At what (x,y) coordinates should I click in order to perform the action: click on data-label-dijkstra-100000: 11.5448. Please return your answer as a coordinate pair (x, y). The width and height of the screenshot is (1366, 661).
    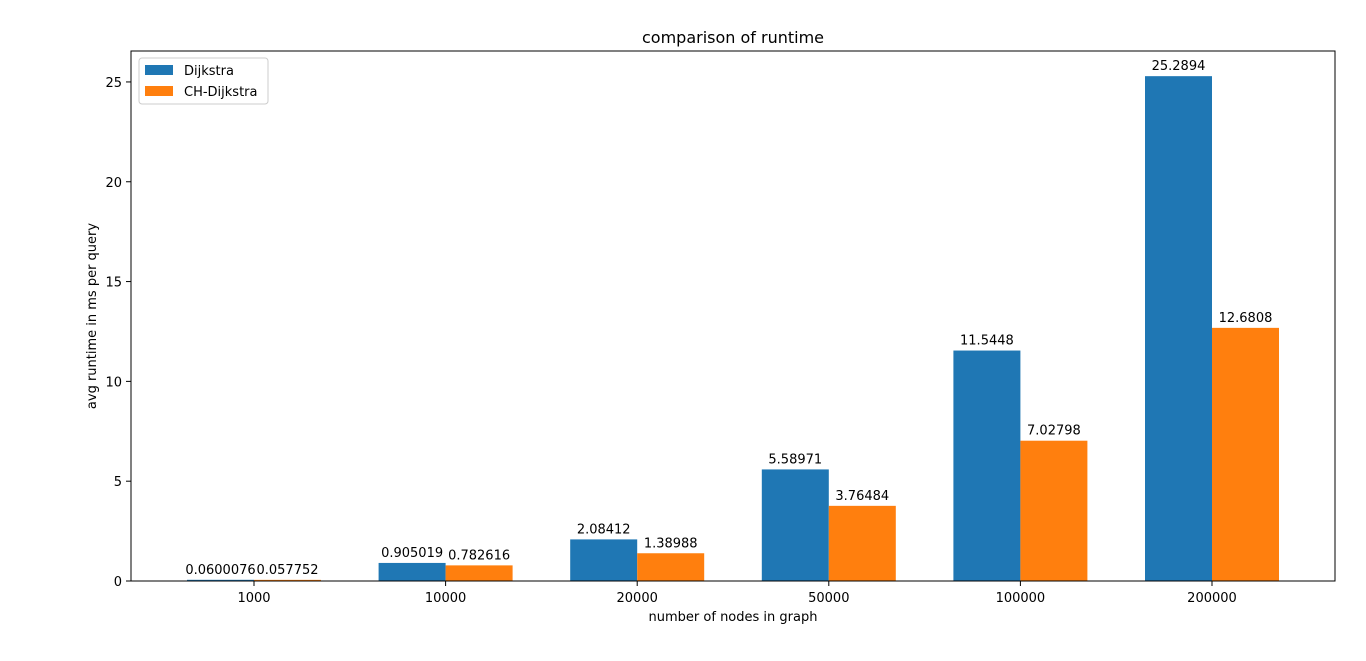
    Looking at the image, I should click on (987, 341).